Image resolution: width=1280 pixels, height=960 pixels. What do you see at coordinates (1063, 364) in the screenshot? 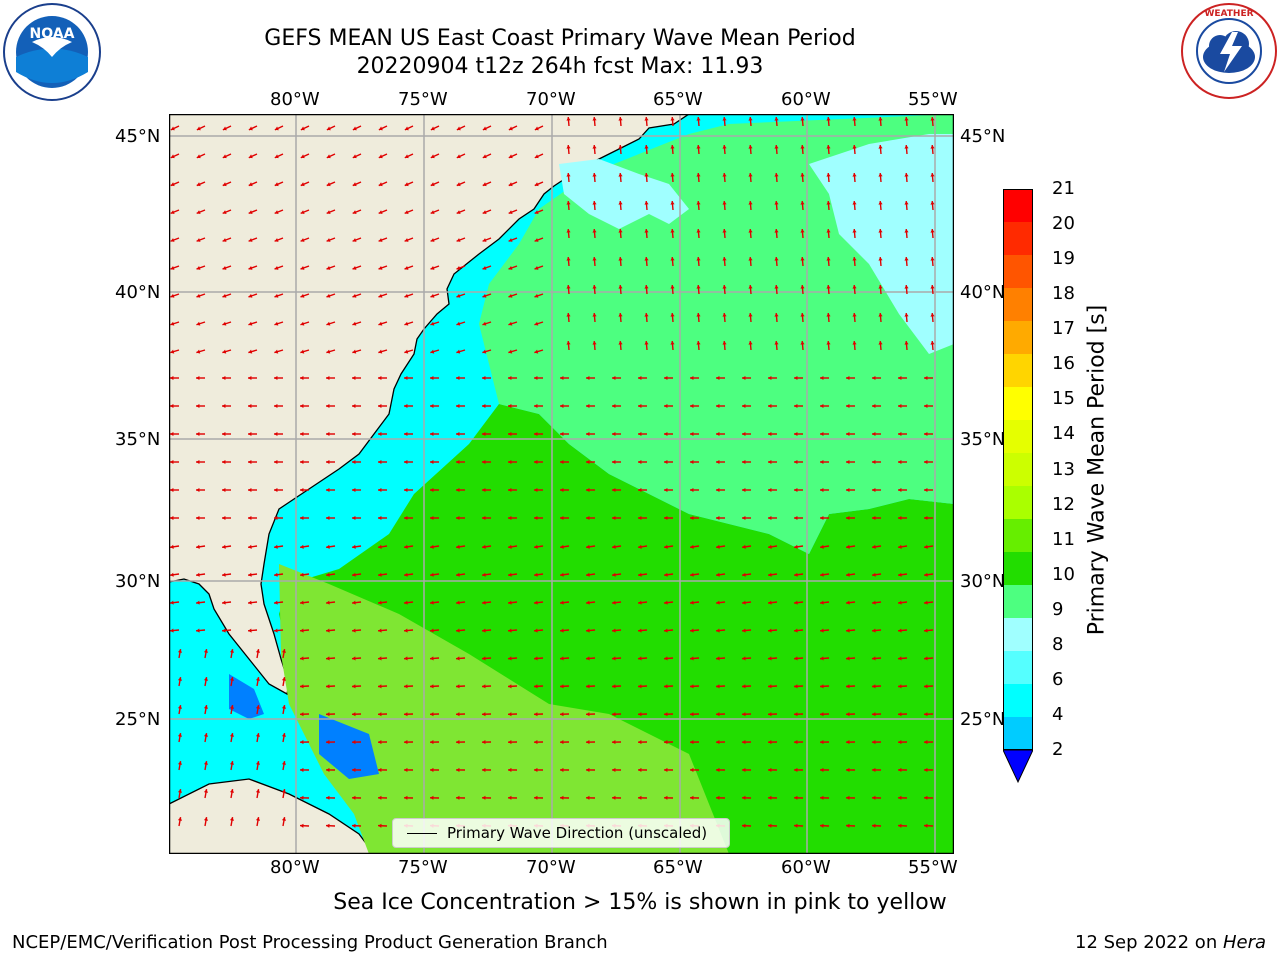
I see `colorbar-tick-label: 16` at bounding box center [1063, 364].